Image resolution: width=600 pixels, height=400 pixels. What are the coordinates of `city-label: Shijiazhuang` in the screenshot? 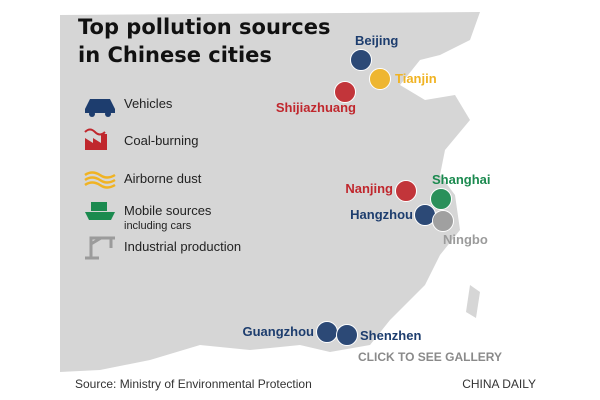 It's located at (316, 107).